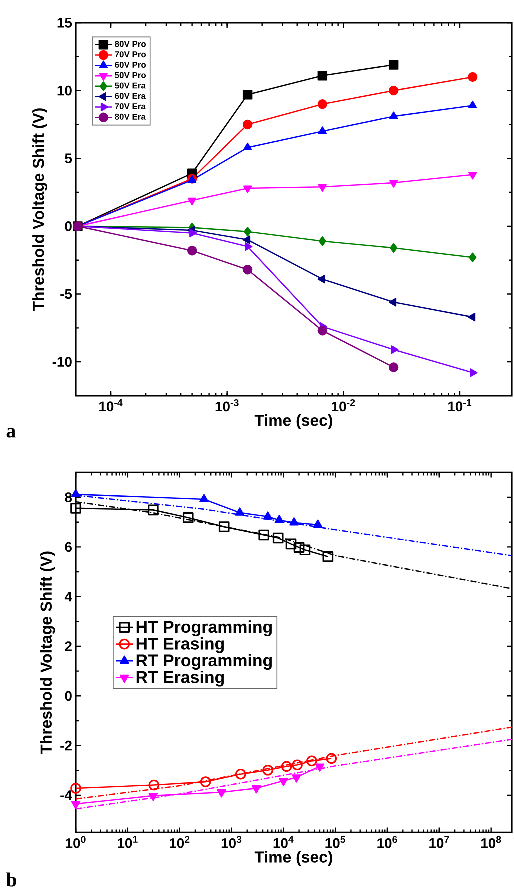 Image resolution: width=514 pixels, height=895 pixels. I want to click on x-tick-label: 10$^{8}$, so click(491, 842).